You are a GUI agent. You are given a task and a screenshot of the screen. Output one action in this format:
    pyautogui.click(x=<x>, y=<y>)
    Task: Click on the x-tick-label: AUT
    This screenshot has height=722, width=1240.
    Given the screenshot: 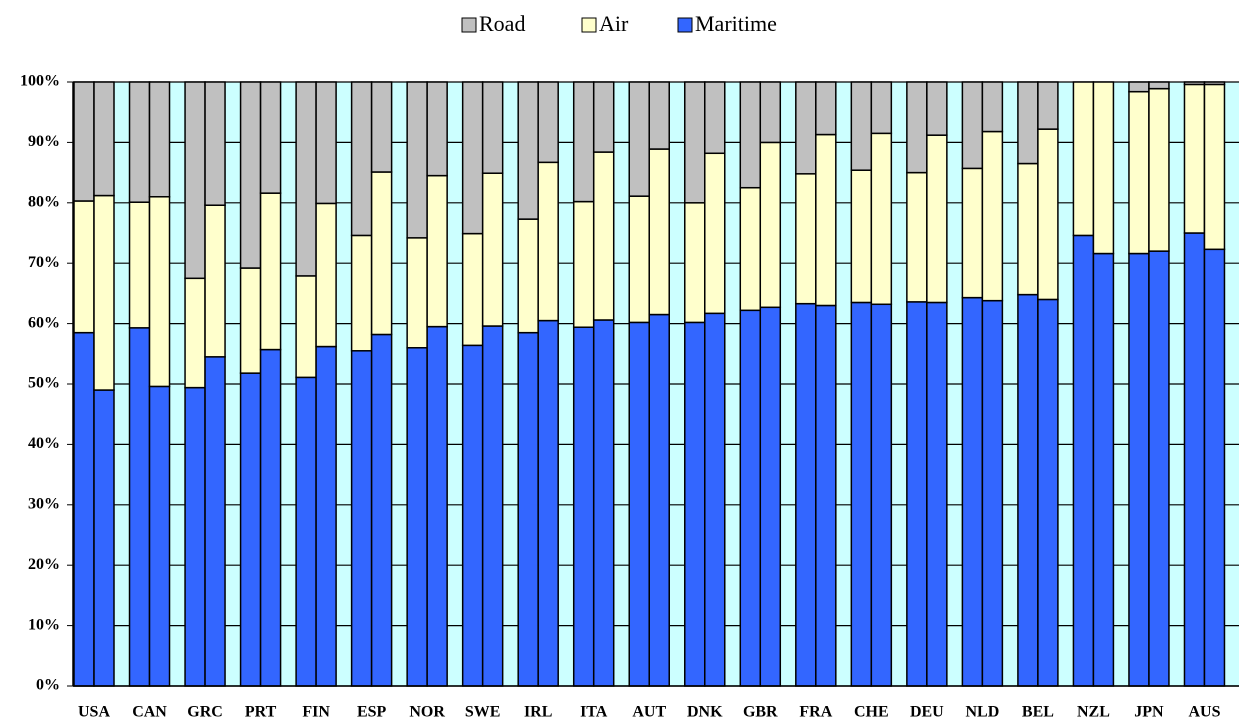 What is the action you would take?
    pyautogui.click(x=649, y=712)
    